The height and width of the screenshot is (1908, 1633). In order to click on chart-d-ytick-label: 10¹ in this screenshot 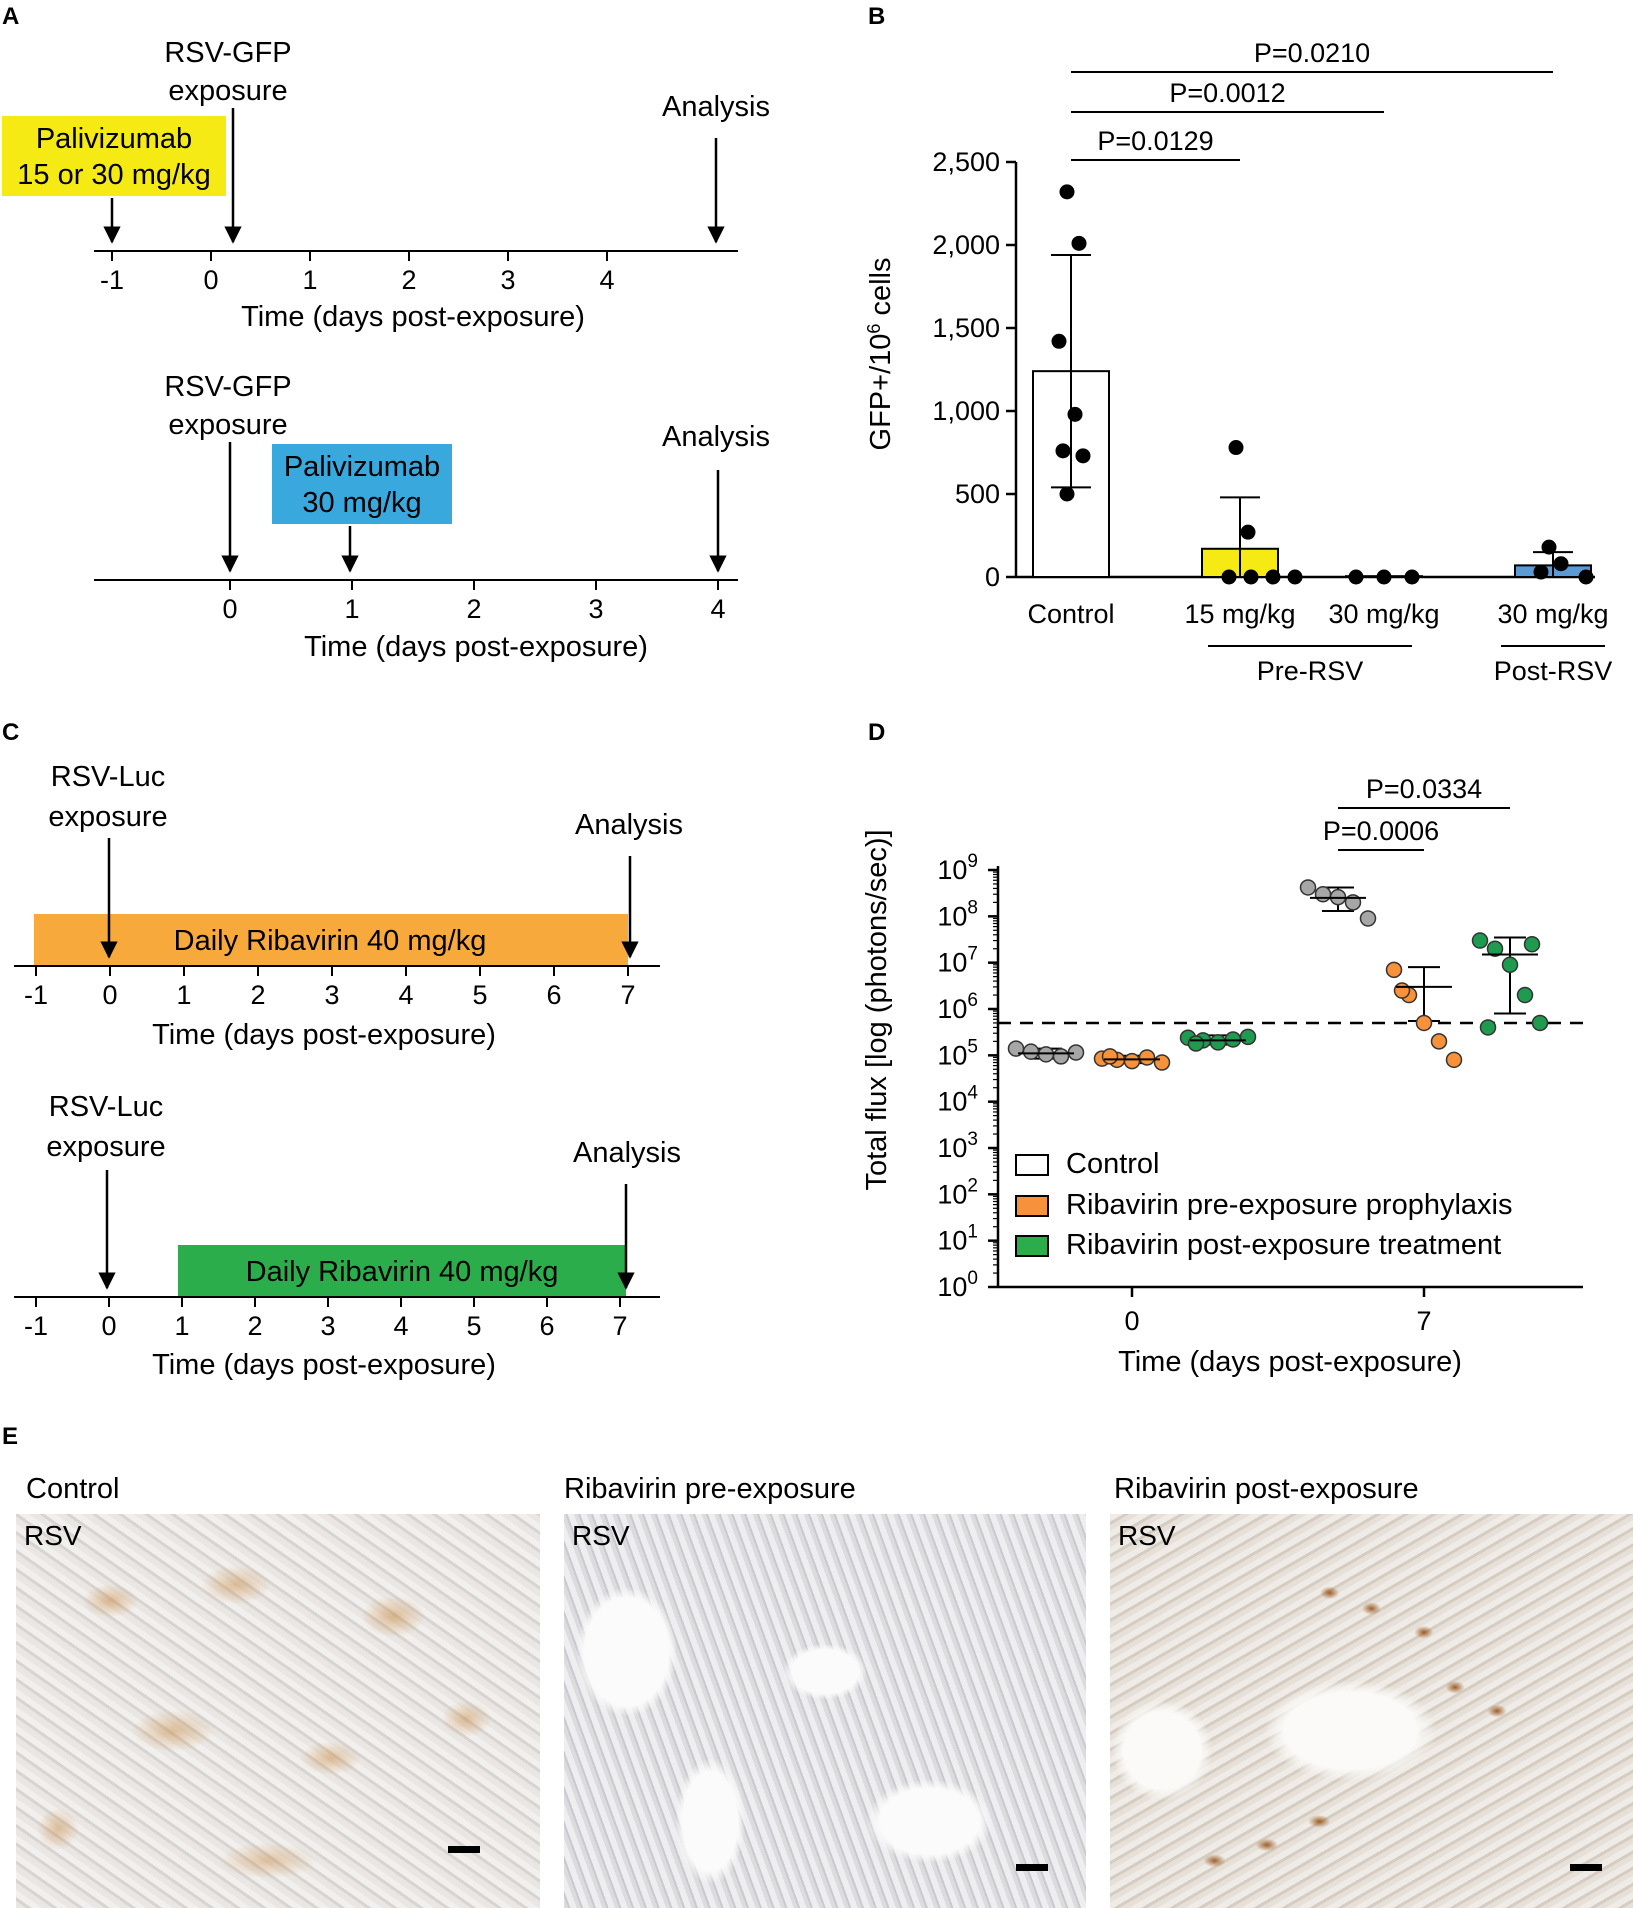, I will do `click(957, 1239)`.